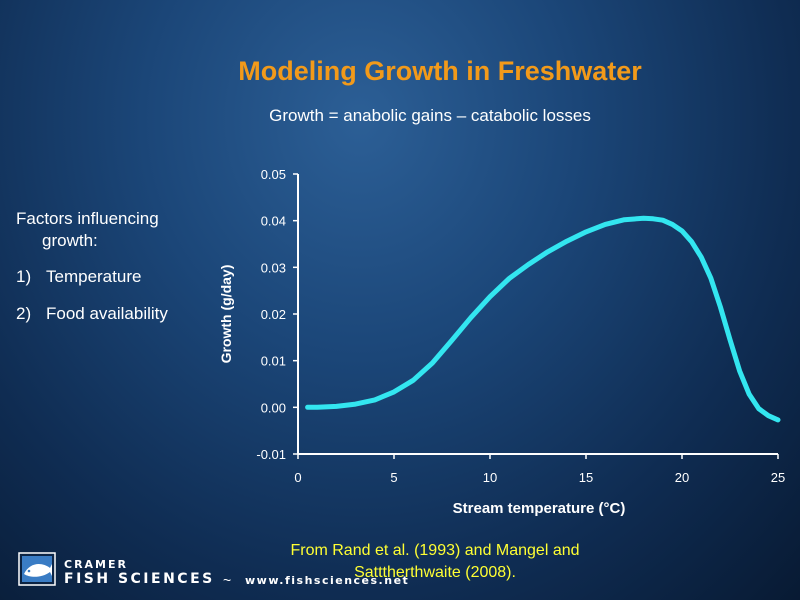  What do you see at coordinates (273, 174) in the screenshot?
I see `y-tick-label: 0.05` at bounding box center [273, 174].